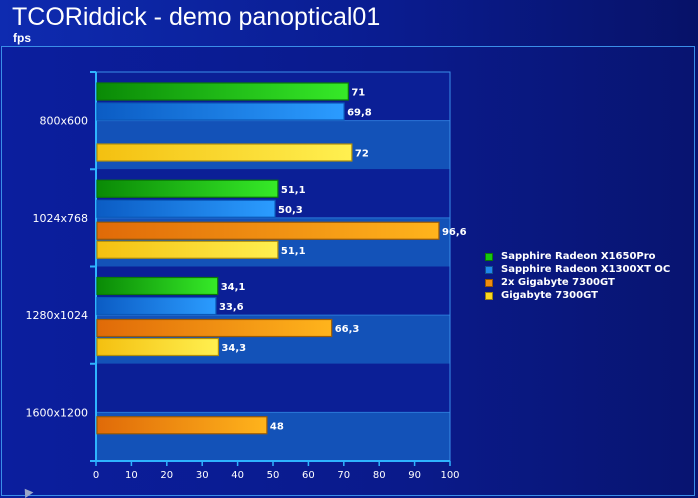  I want to click on plot-band, so click(273, 388).